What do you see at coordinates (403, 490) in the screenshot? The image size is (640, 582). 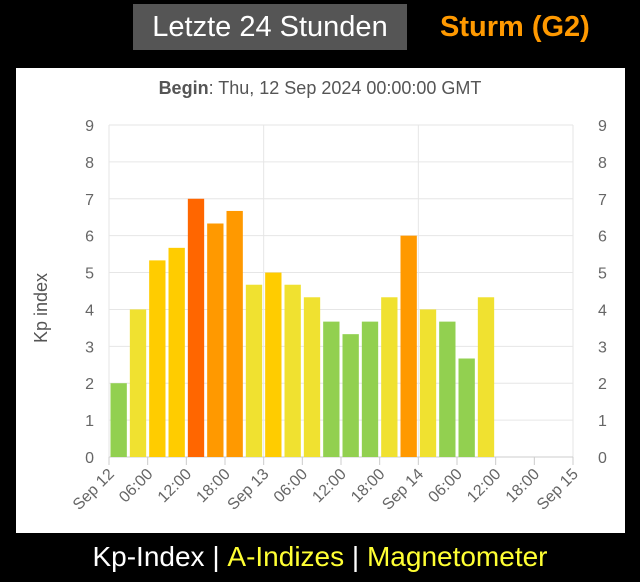 I see `x-tick-label: Sep 14` at bounding box center [403, 490].